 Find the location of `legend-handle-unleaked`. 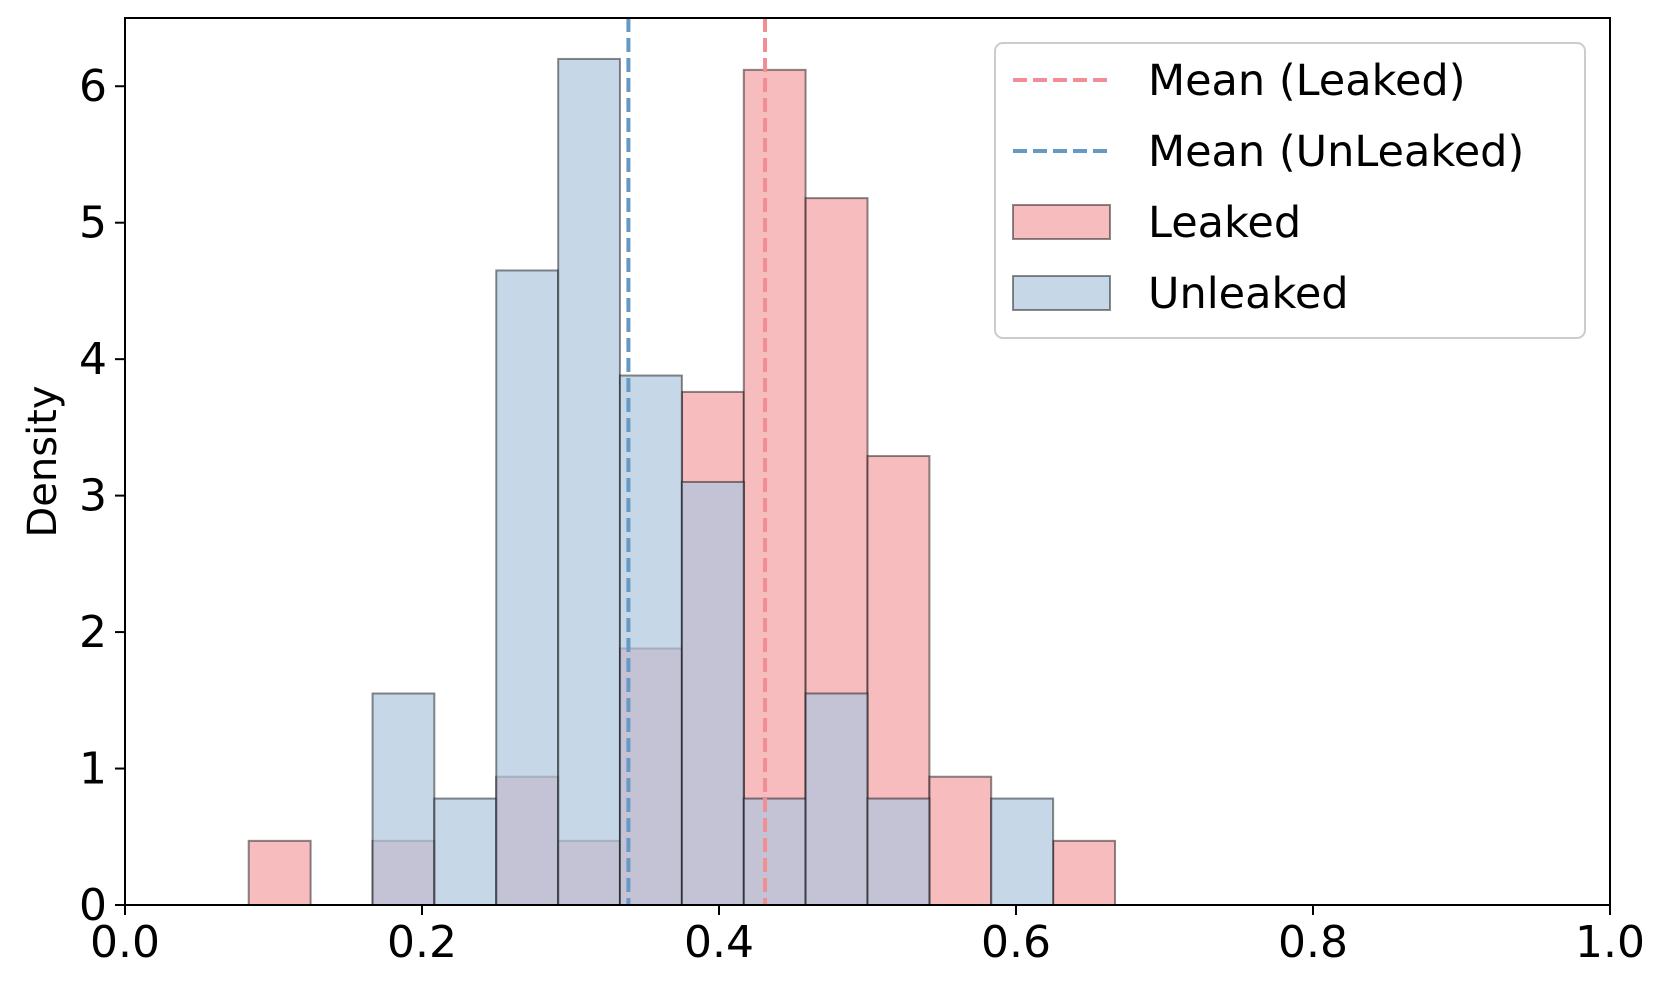

legend-handle-unleaked is located at coordinates (1061, 293).